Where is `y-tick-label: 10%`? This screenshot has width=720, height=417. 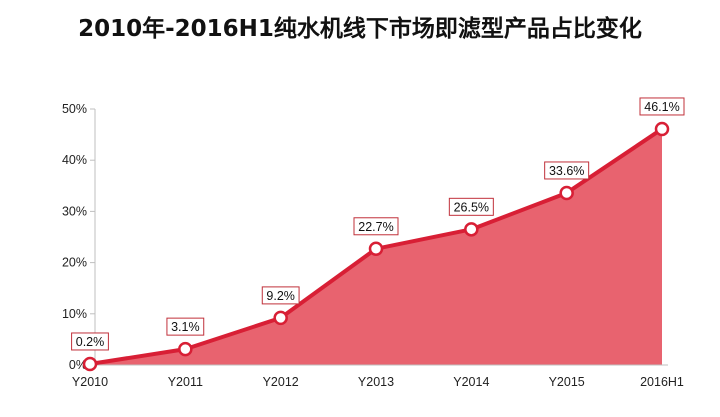 y-tick-label: 10% is located at coordinates (74, 314).